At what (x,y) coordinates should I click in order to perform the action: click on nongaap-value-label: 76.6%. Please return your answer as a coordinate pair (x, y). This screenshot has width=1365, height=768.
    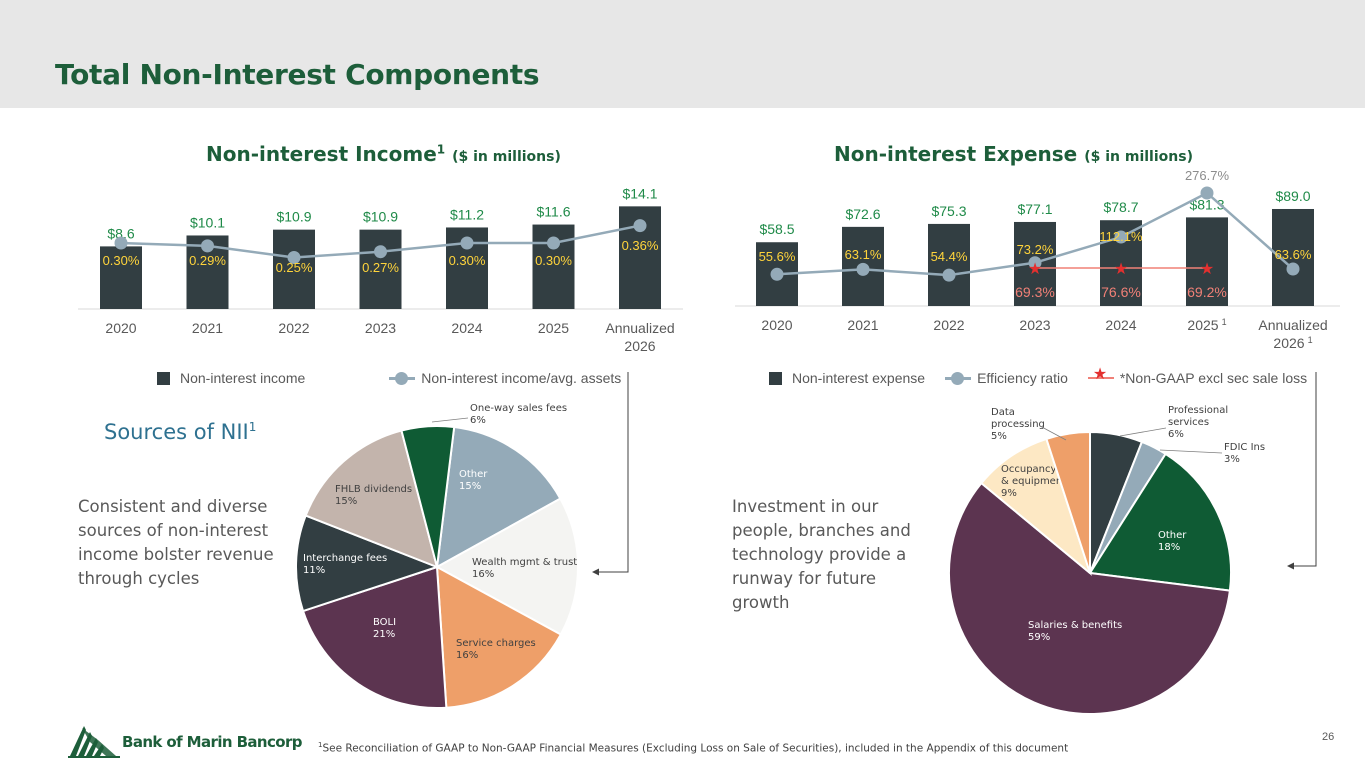
    Looking at the image, I should click on (1121, 292).